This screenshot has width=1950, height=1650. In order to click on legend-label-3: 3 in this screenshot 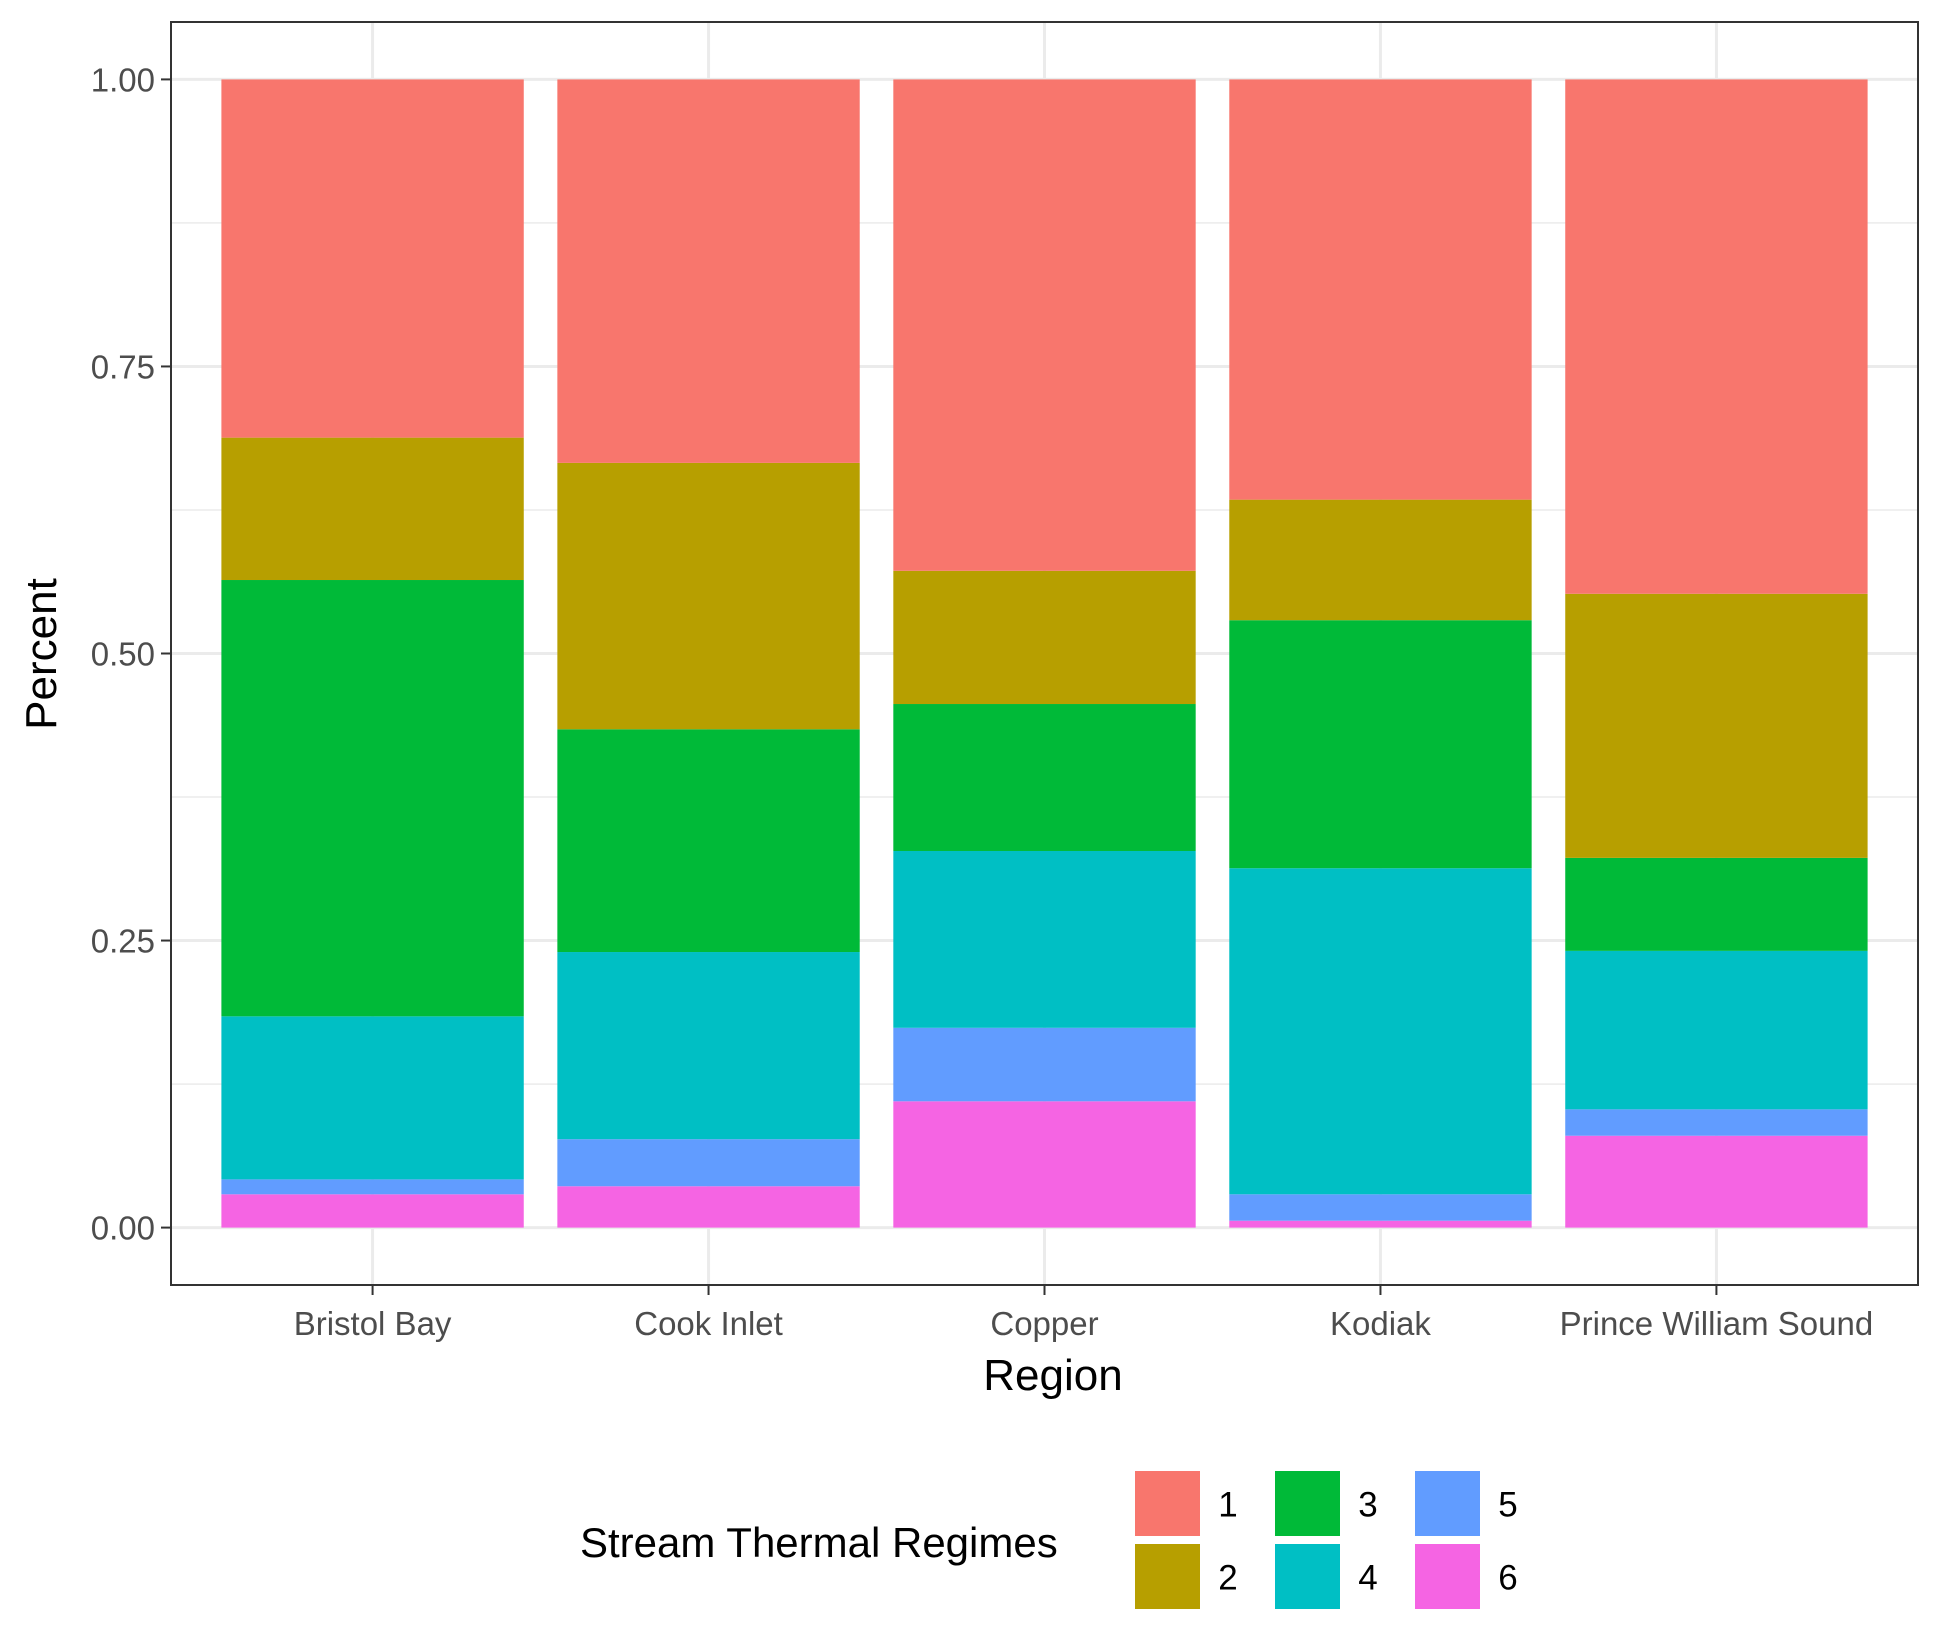, I will do `click(1367, 1505)`.